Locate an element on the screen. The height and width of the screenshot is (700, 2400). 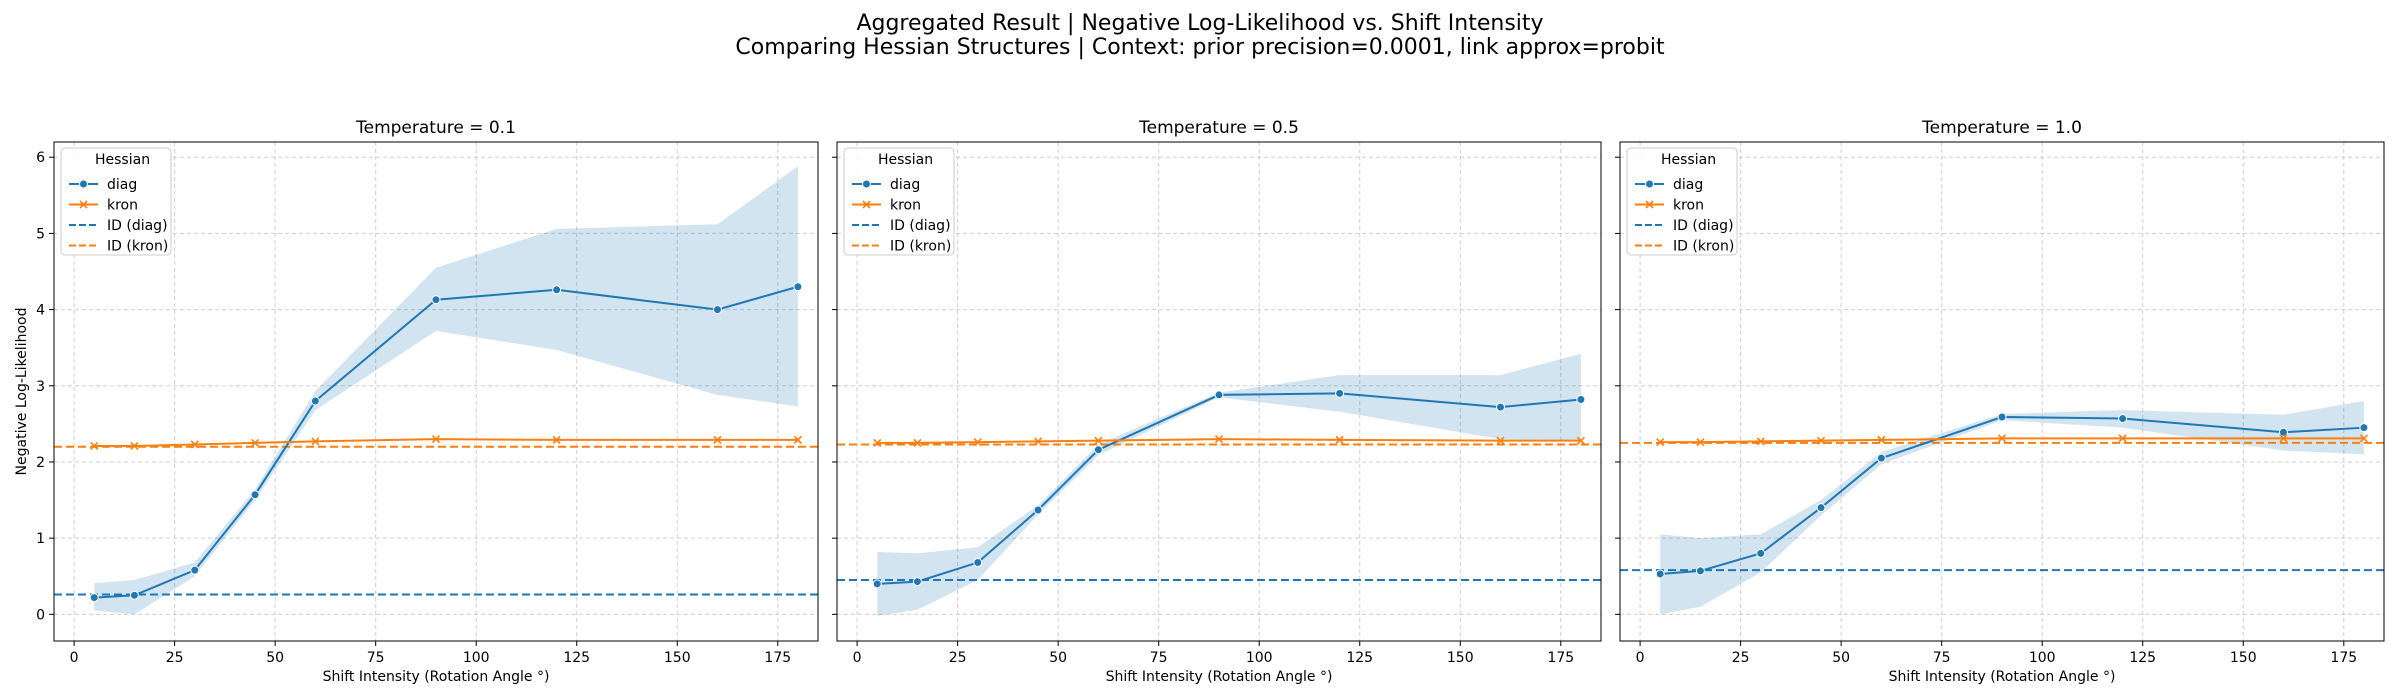
y-tick-label: 1 is located at coordinates (40, 539).